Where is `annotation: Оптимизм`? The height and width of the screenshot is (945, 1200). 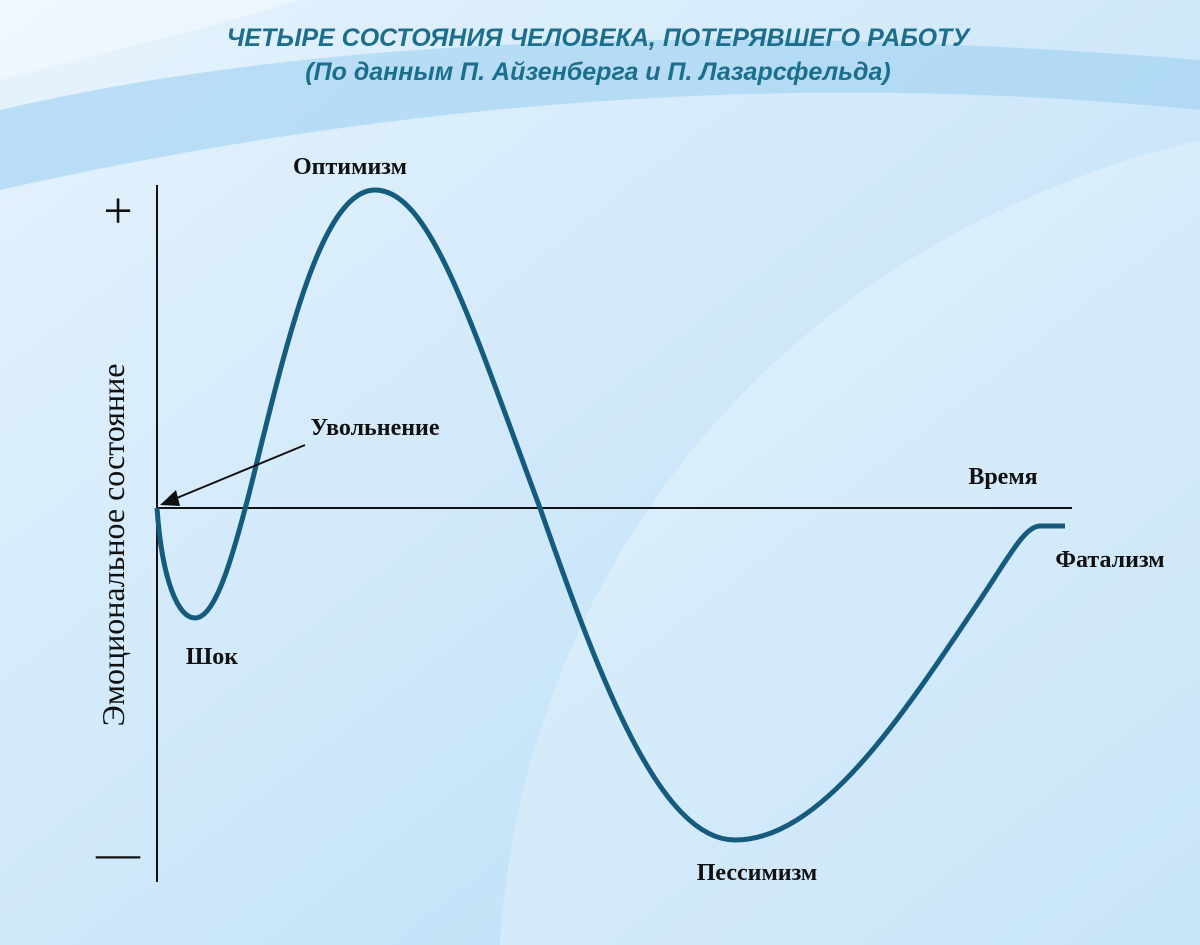 annotation: Оптимизм is located at coordinates (350, 167).